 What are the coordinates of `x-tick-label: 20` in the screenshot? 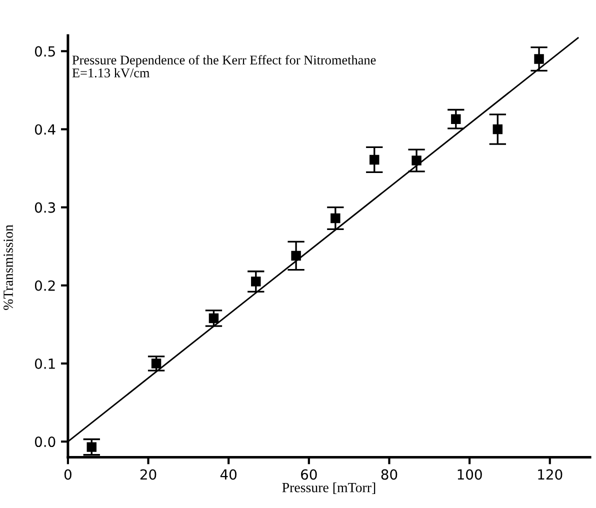 It's located at (148, 474).